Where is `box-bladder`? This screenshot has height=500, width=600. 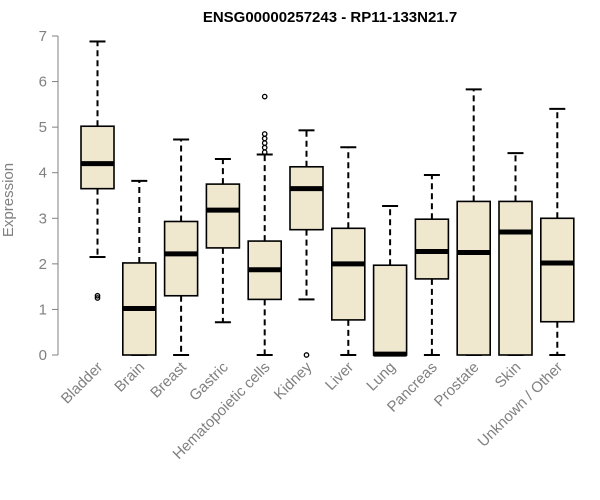 box-bladder is located at coordinates (97, 170).